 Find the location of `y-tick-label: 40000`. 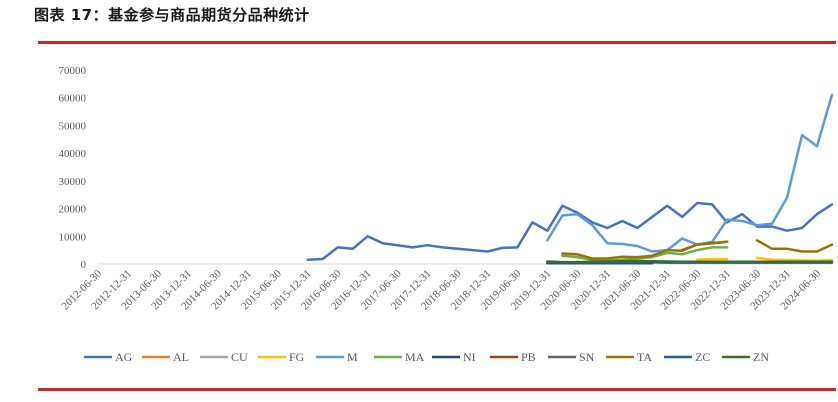

y-tick-label: 40000 is located at coordinates (73, 154).